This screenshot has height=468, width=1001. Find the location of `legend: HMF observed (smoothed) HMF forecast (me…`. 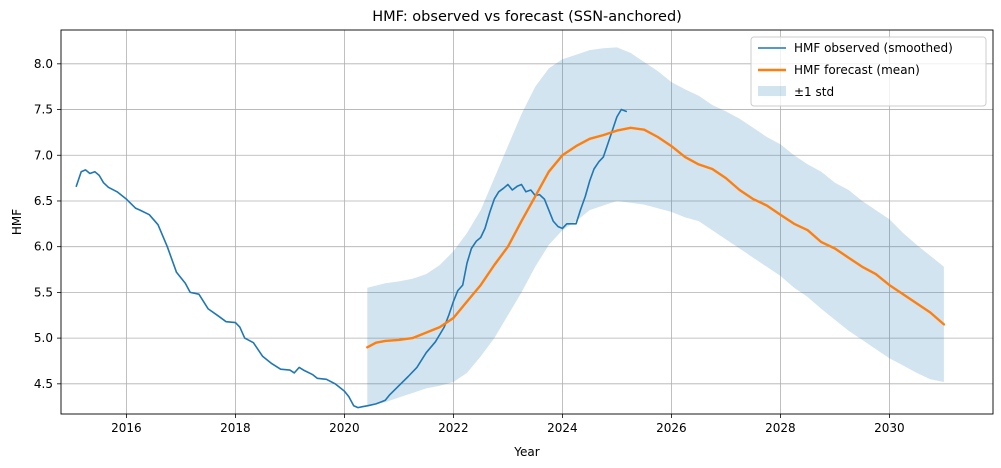

legend: HMF observed (smoothed) HMF forecast (me… is located at coordinates (868, 71).